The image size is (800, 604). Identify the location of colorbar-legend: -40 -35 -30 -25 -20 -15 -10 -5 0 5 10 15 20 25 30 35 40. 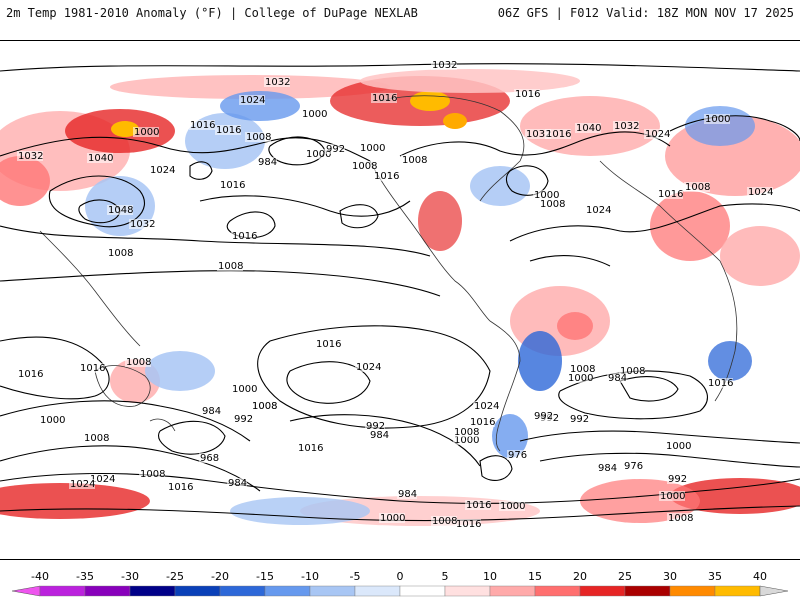
(400, 583).